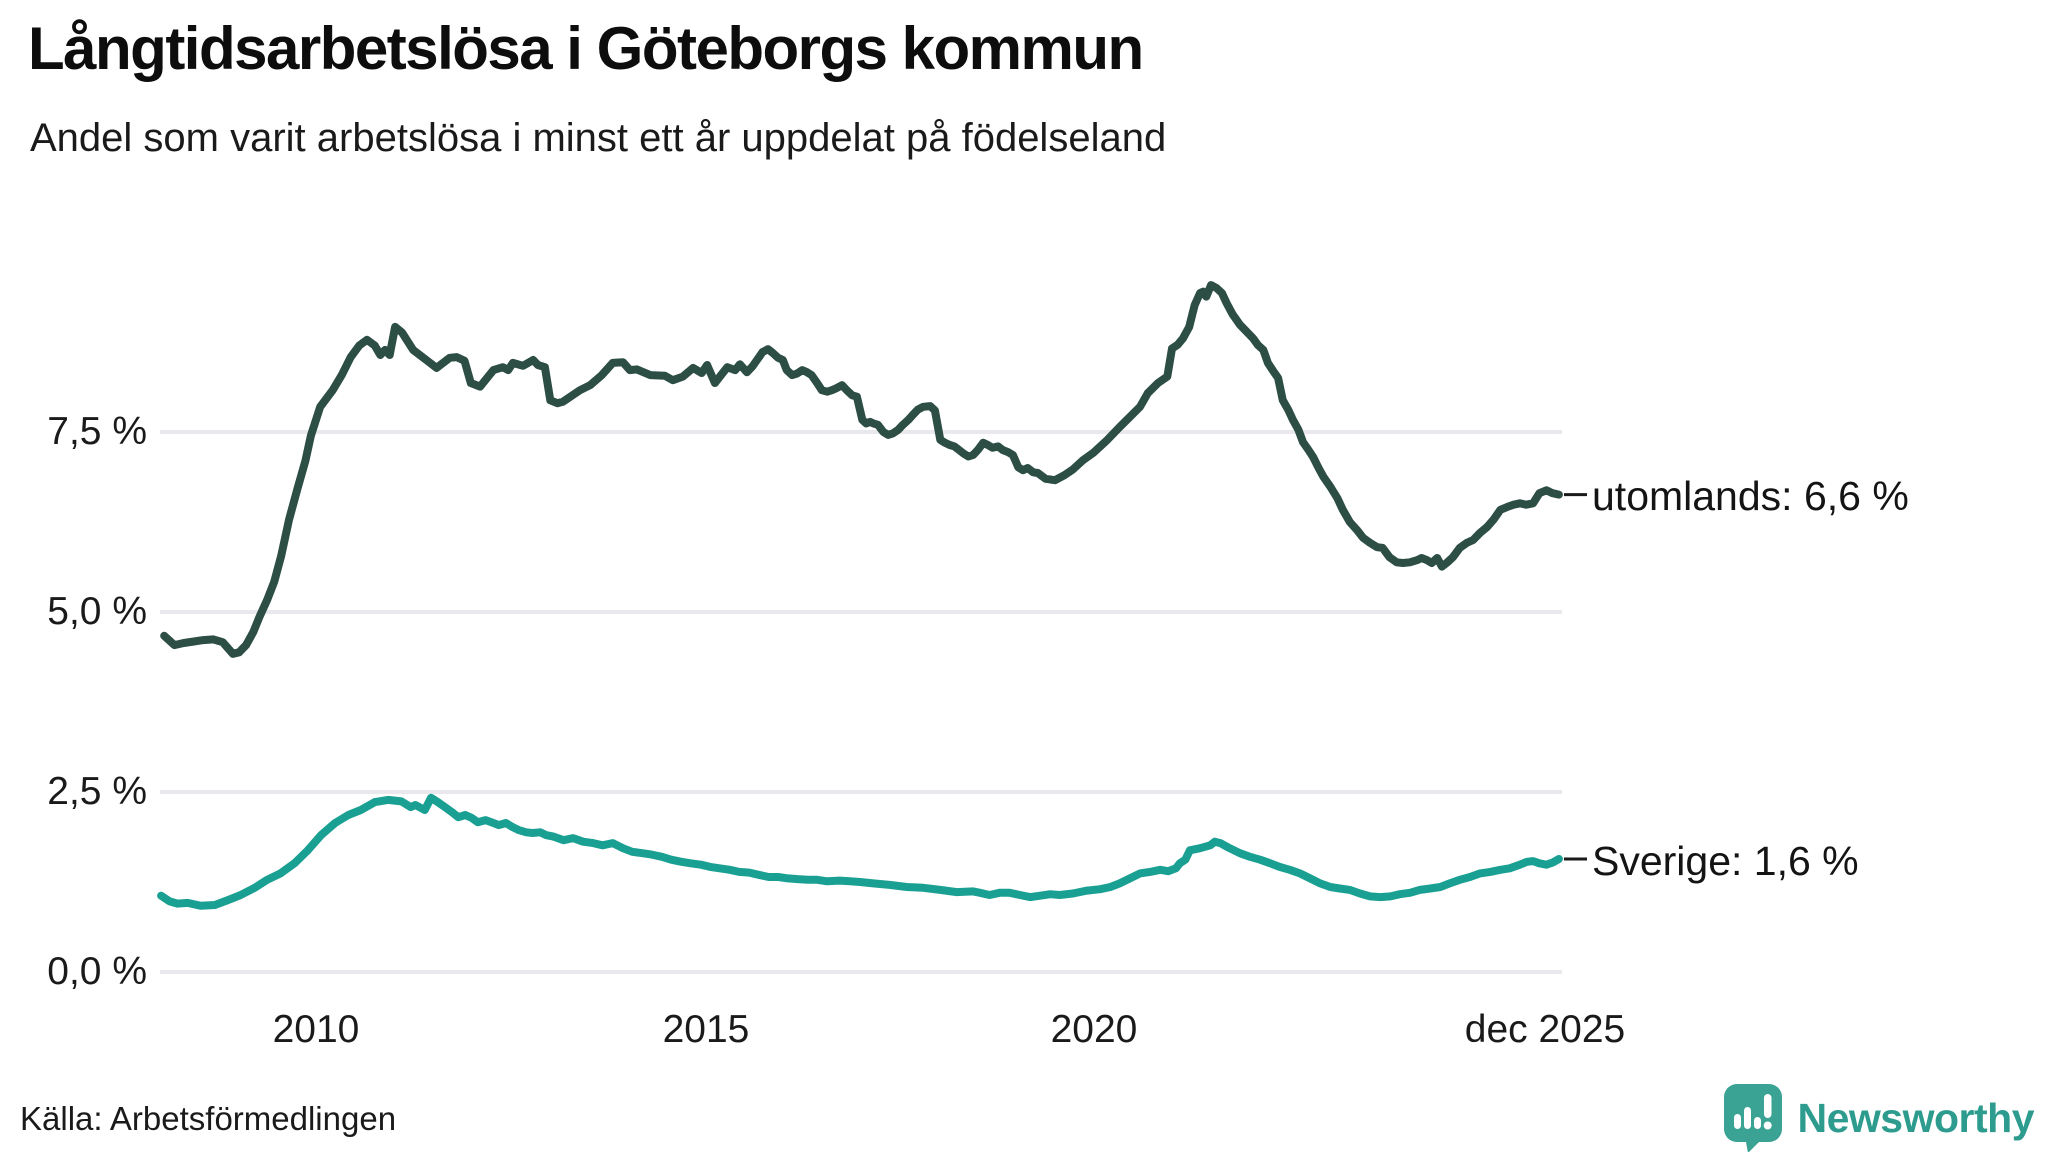  What do you see at coordinates (316, 1029) in the screenshot?
I see `x-axis-tick-2010: 2010` at bounding box center [316, 1029].